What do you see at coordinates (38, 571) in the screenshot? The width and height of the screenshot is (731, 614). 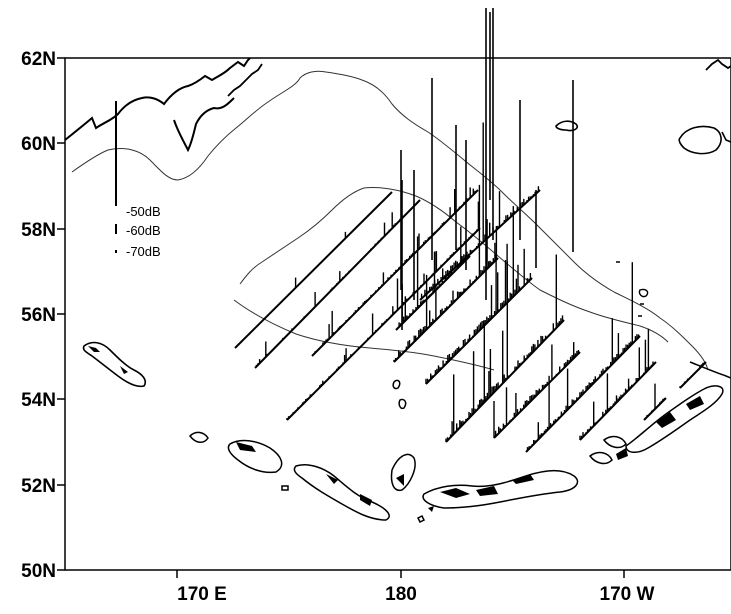 I see `lat-label-50: 50N` at bounding box center [38, 571].